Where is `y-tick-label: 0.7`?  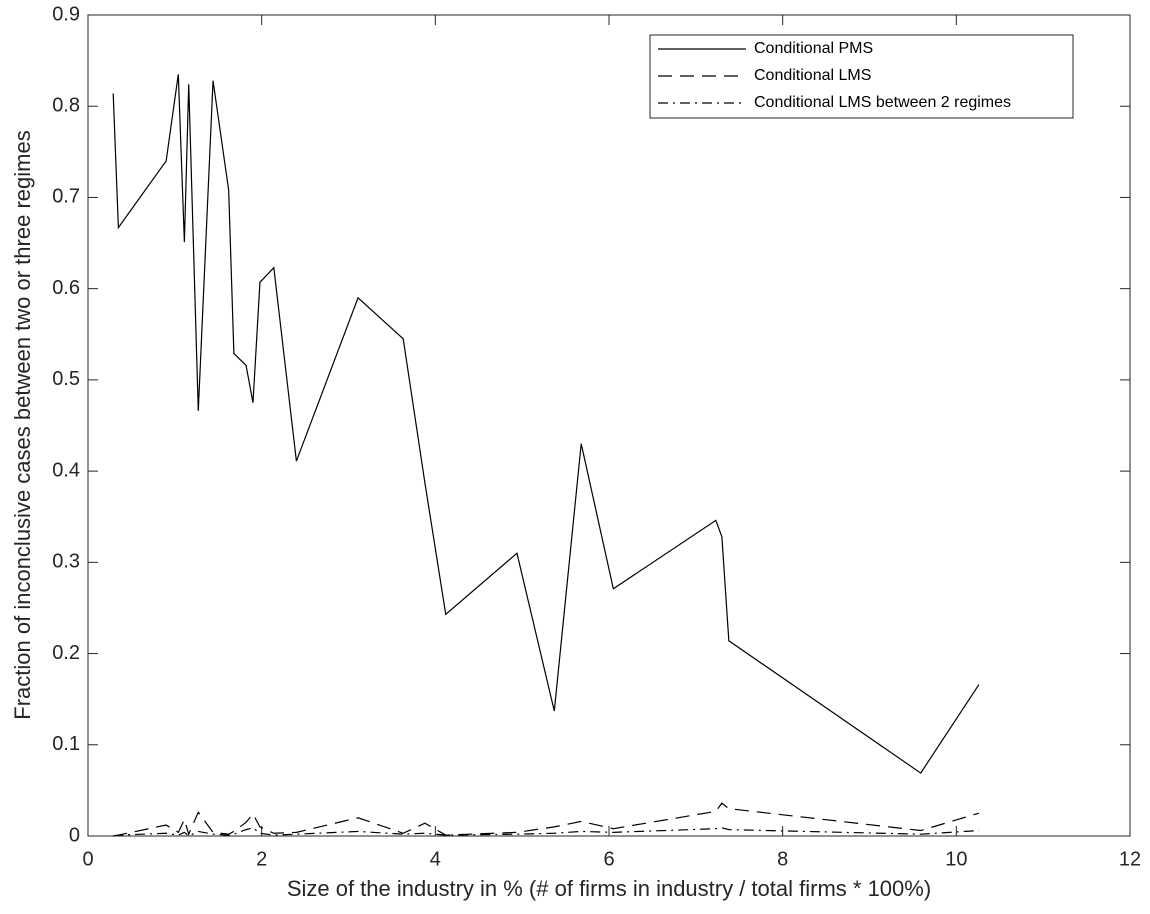 y-tick-label: 0.7 is located at coordinates (66, 197).